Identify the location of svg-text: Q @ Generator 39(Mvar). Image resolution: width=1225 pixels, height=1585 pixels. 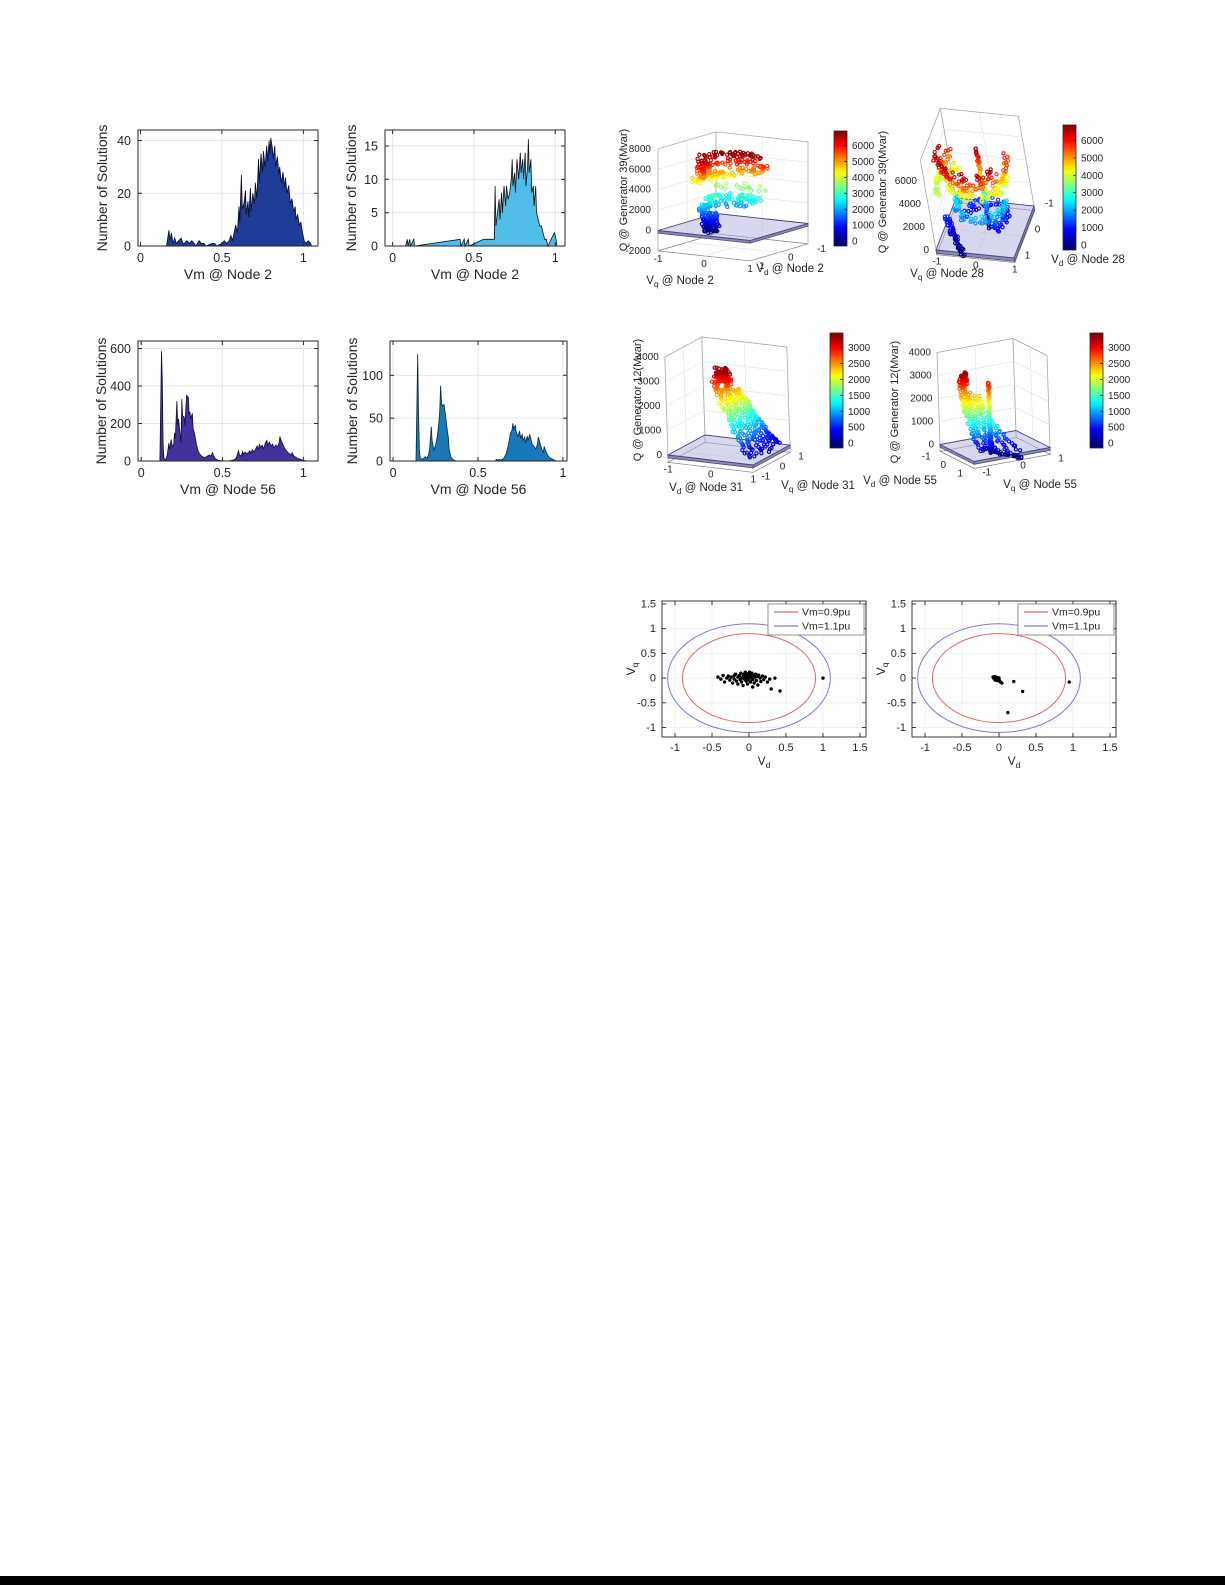
(624, 190).